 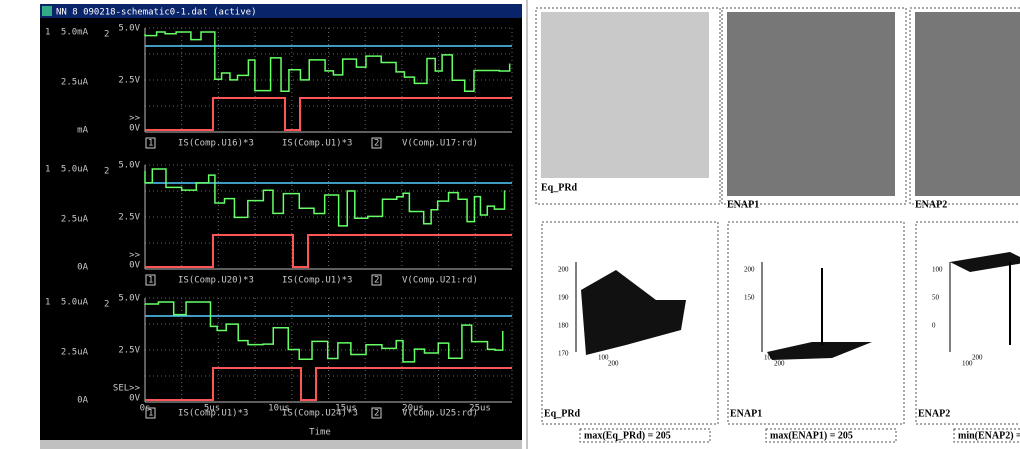 I want to click on formula: max(ENAP1) = 205, so click(x=811, y=435).